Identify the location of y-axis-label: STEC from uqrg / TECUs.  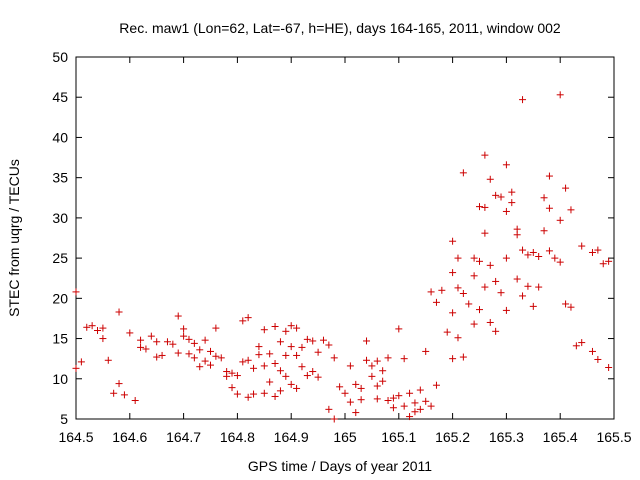
(14, 238).